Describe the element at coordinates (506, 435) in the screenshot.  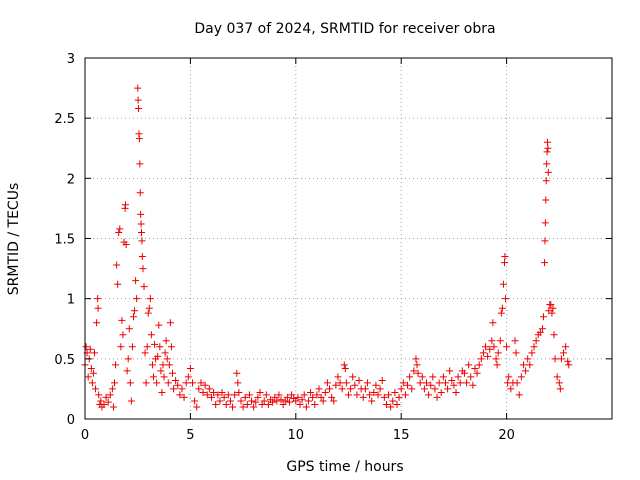
I see `x-tick-label: 20` at that location.